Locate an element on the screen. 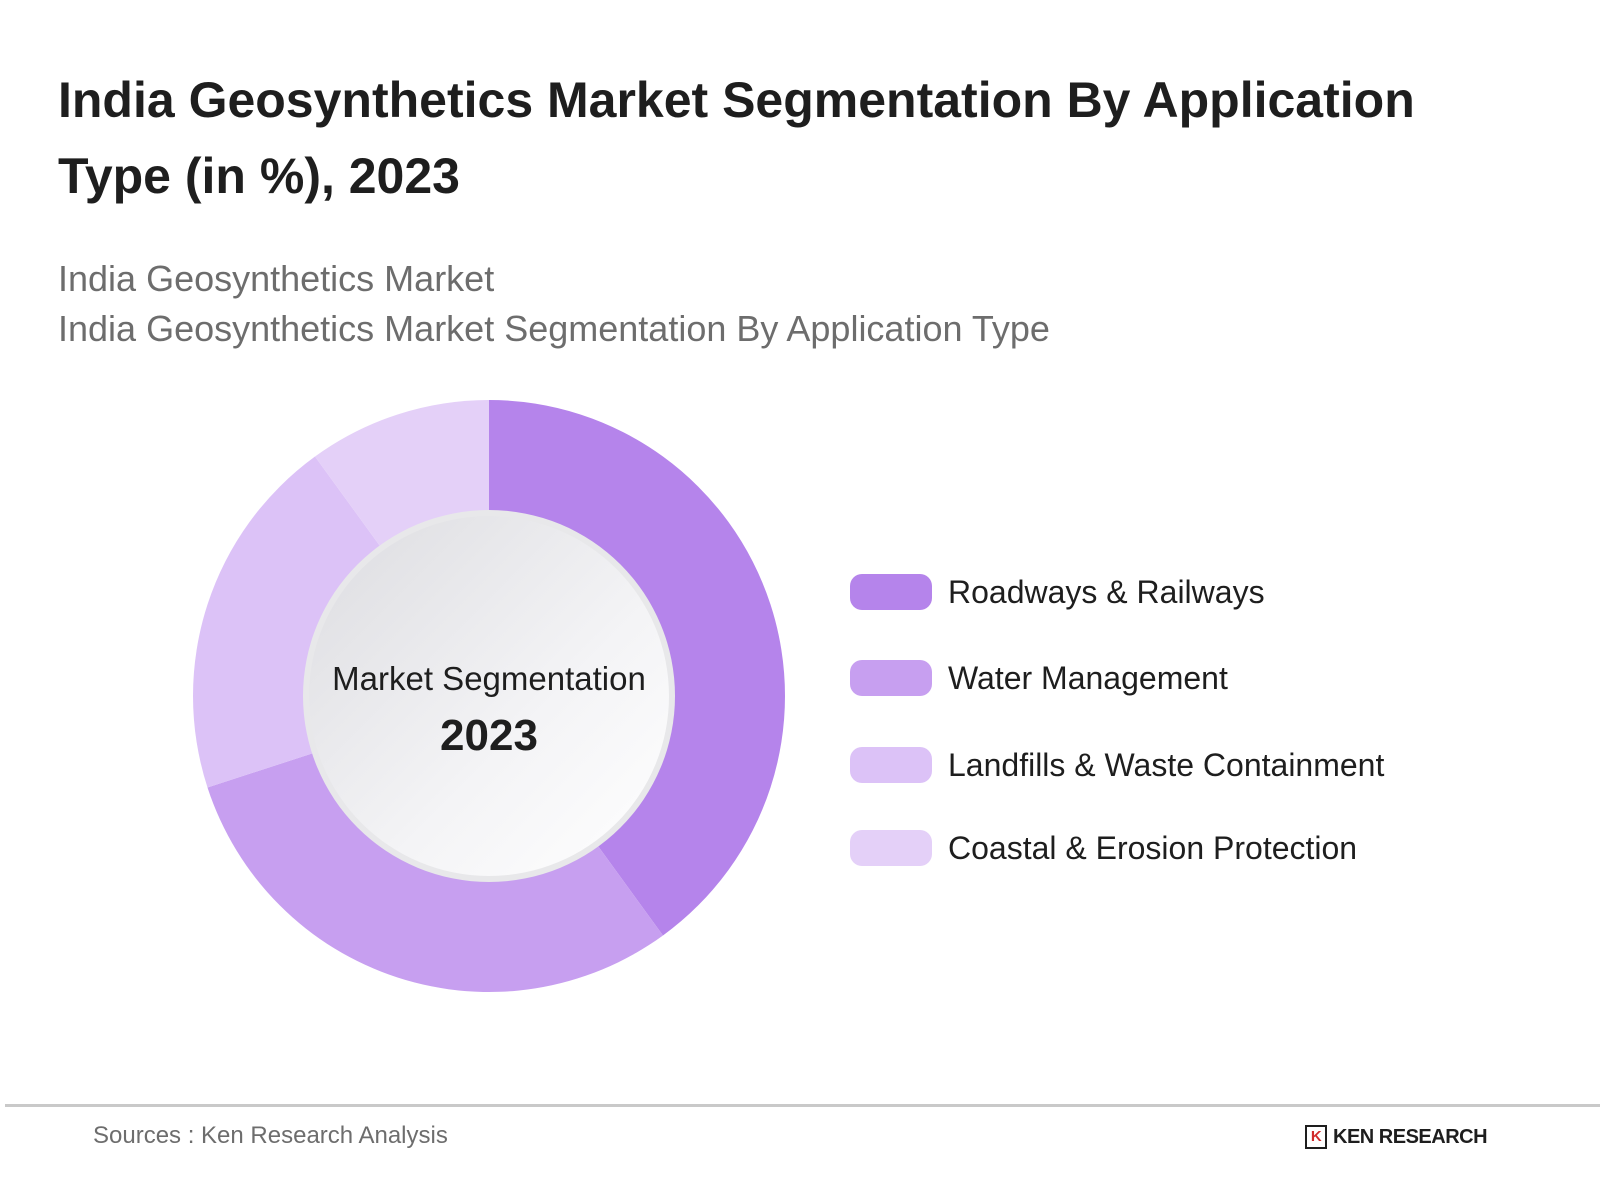  center-year: 2023 is located at coordinates (489, 735).